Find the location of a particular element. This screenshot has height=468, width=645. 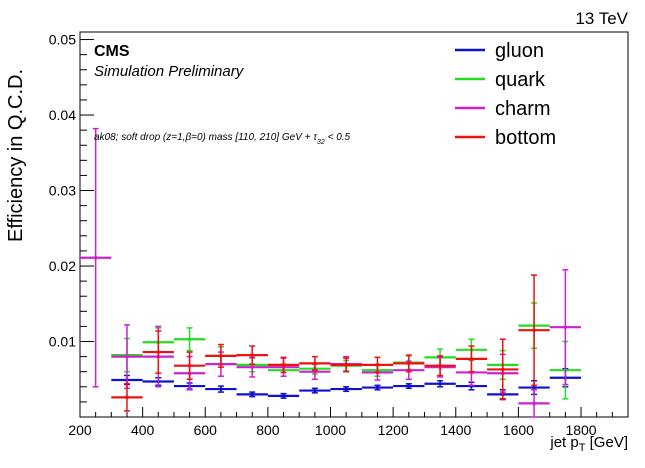

y-axis-label: Efficiency in Q.C.D. is located at coordinates (16, 155).